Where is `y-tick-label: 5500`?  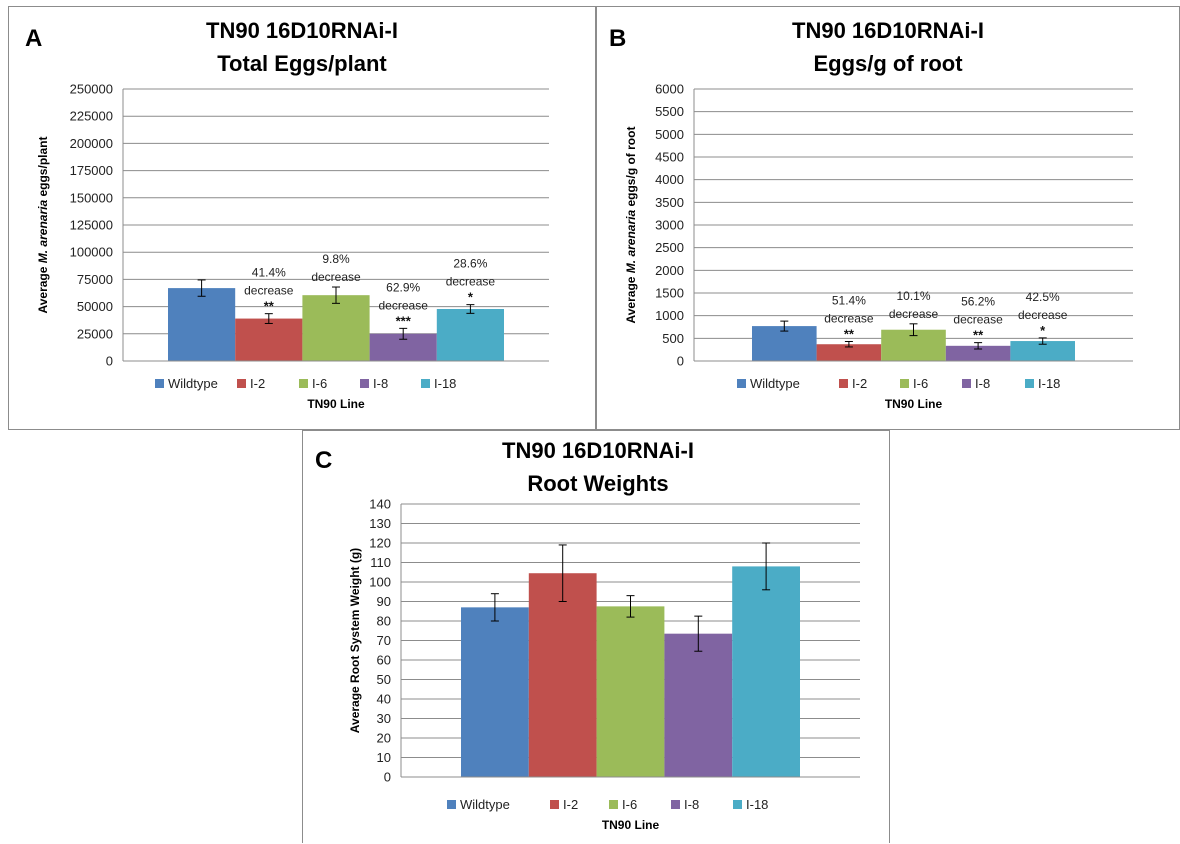
y-tick-label: 5500 is located at coordinates (669, 111).